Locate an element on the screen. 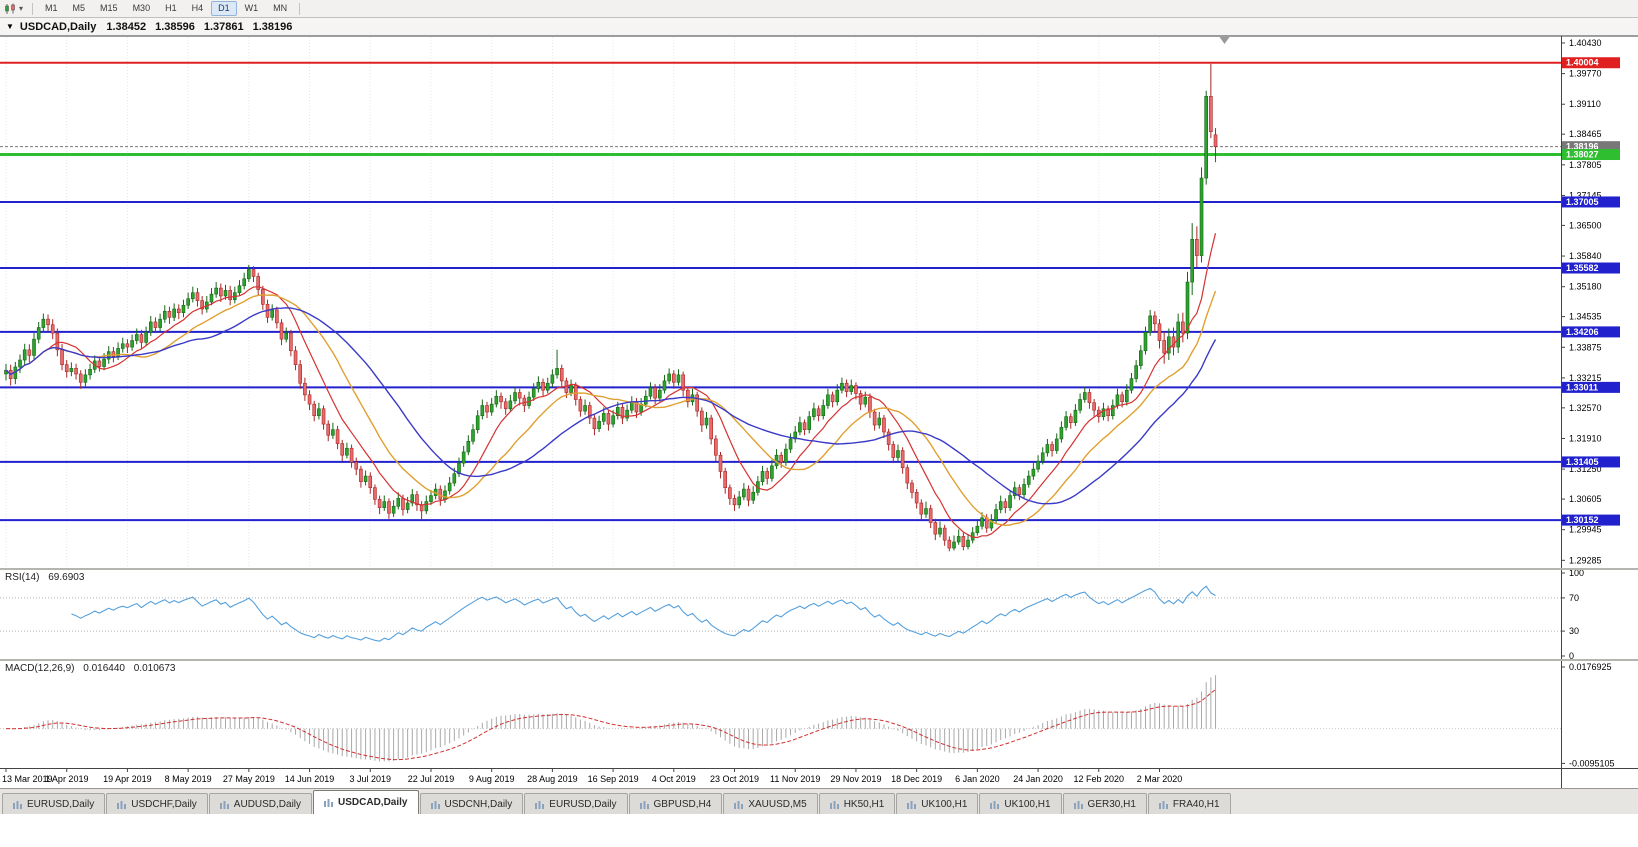 This screenshot has height=847, width=1638. rsi-pane is located at coordinates (780, 614).